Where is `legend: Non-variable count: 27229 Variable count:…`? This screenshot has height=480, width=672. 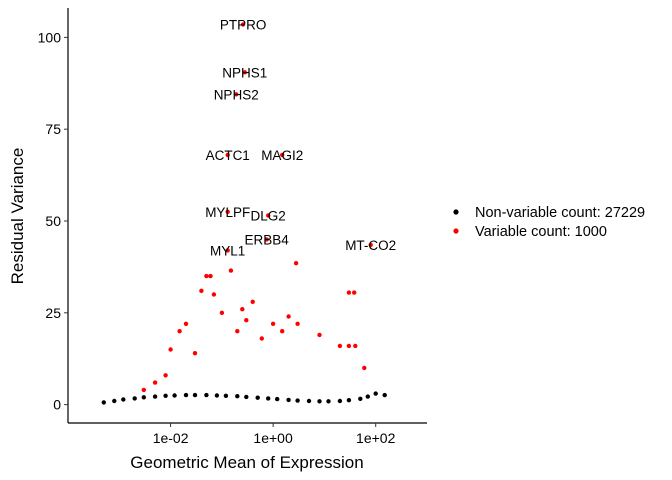 legend: Non-variable count: 27229 Variable count:… is located at coordinates (549, 222).